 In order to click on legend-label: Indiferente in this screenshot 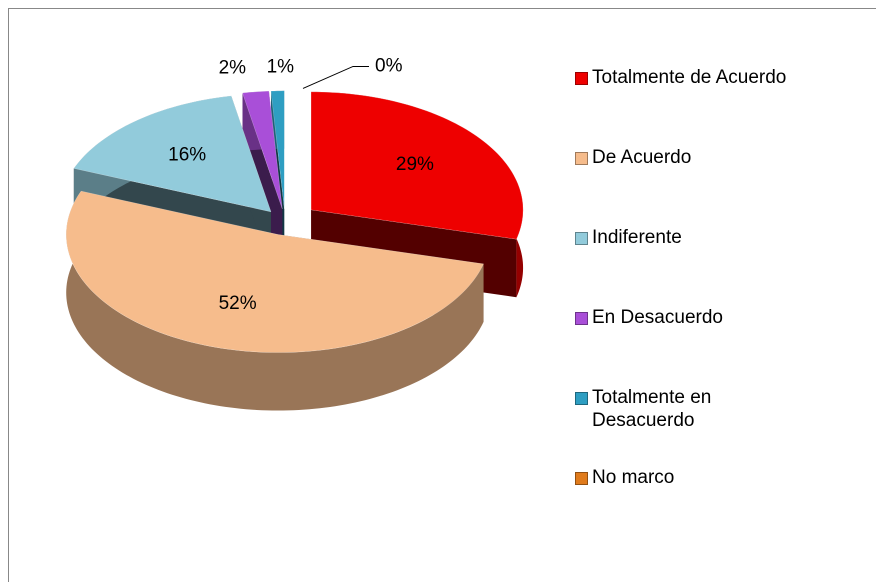, I will do `click(637, 237)`.